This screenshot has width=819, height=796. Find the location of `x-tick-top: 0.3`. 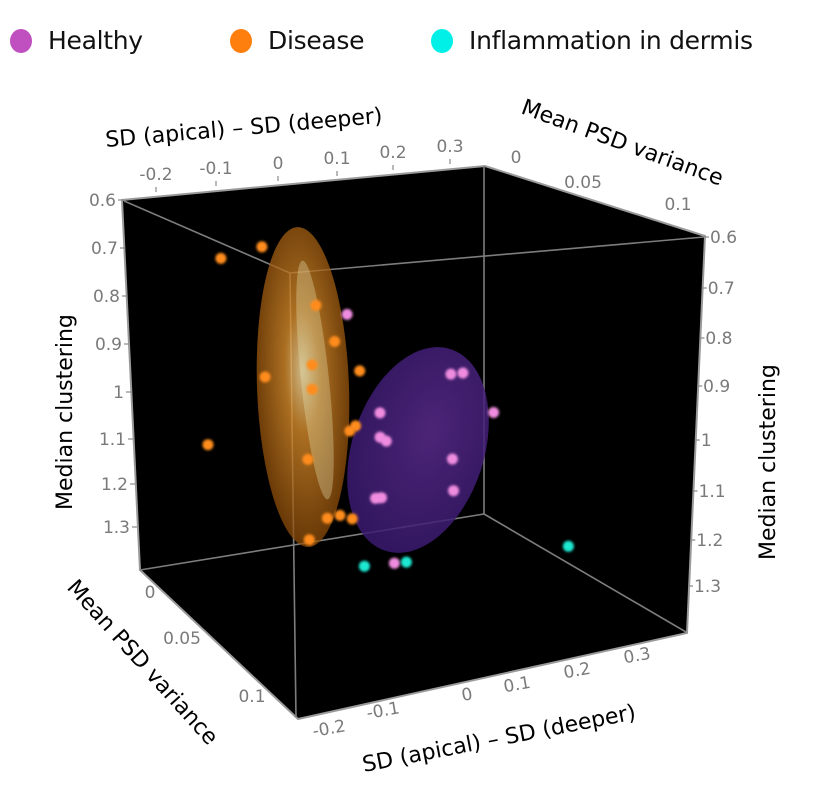

x-tick-top: 0.3 is located at coordinates (449, 147).